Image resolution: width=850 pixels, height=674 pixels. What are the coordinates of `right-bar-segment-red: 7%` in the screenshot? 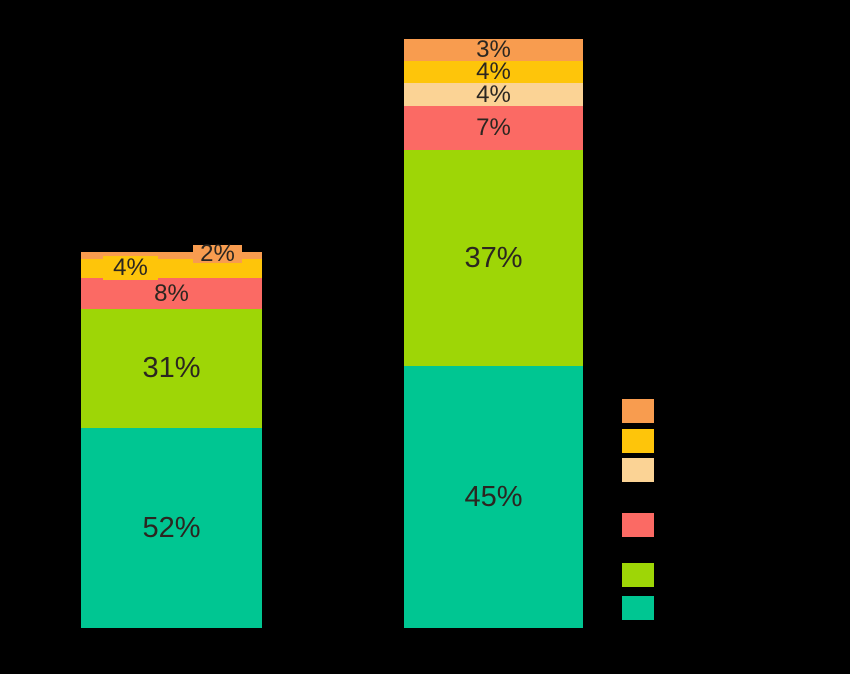 It's located at (493, 128).